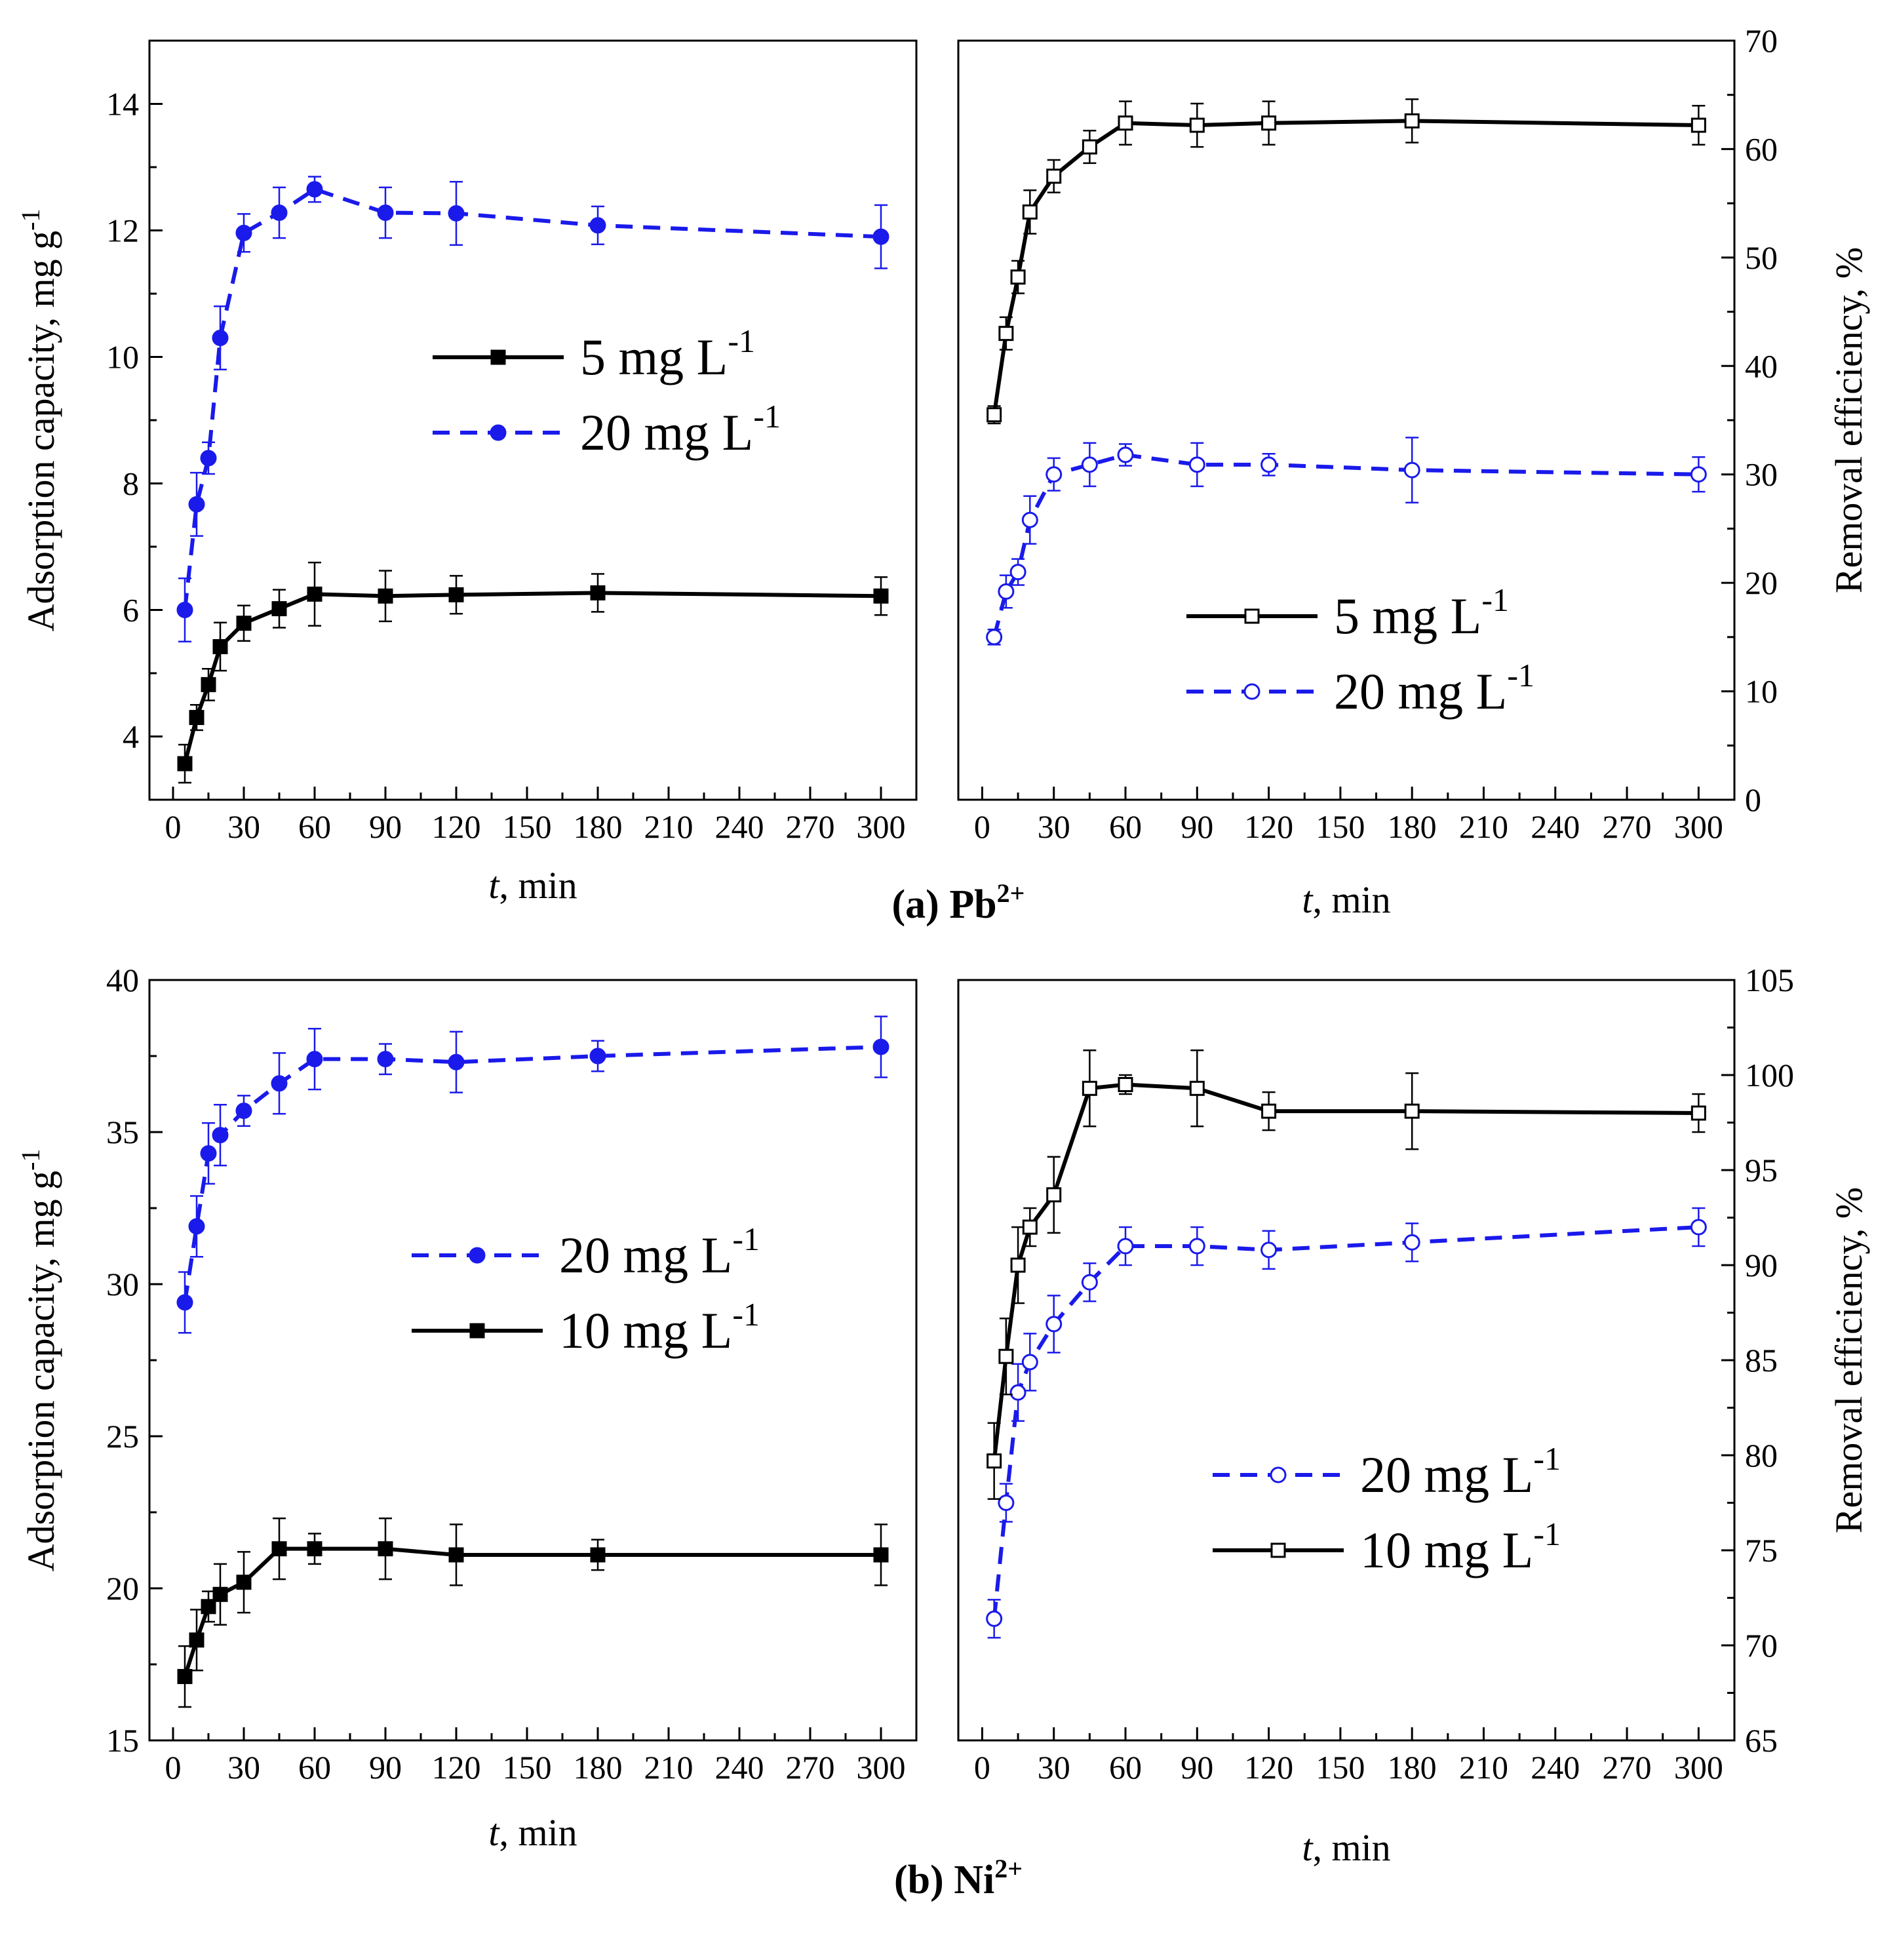  What do you see at coordinates (1268, 1767) in the screenshot?
I see `x-tick-label: 120` at bounding box center [1268, 1767].